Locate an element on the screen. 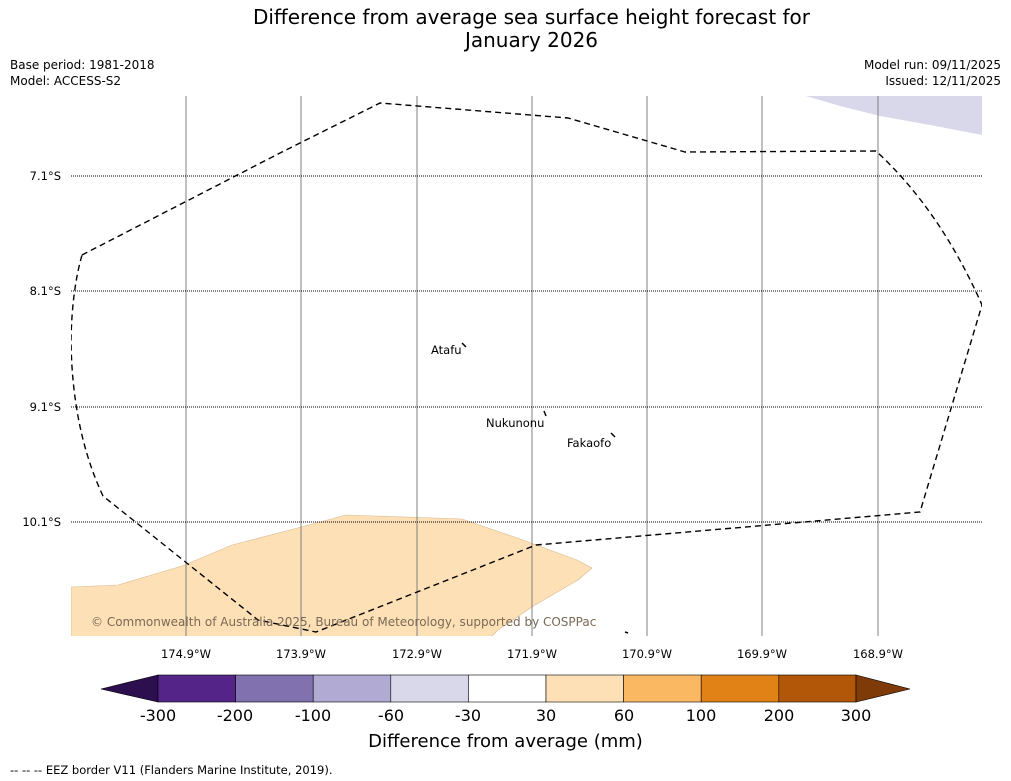 This screenshot has width=1011, height=781. lon-label: 171.9°W is located at coordinates (532, 654).